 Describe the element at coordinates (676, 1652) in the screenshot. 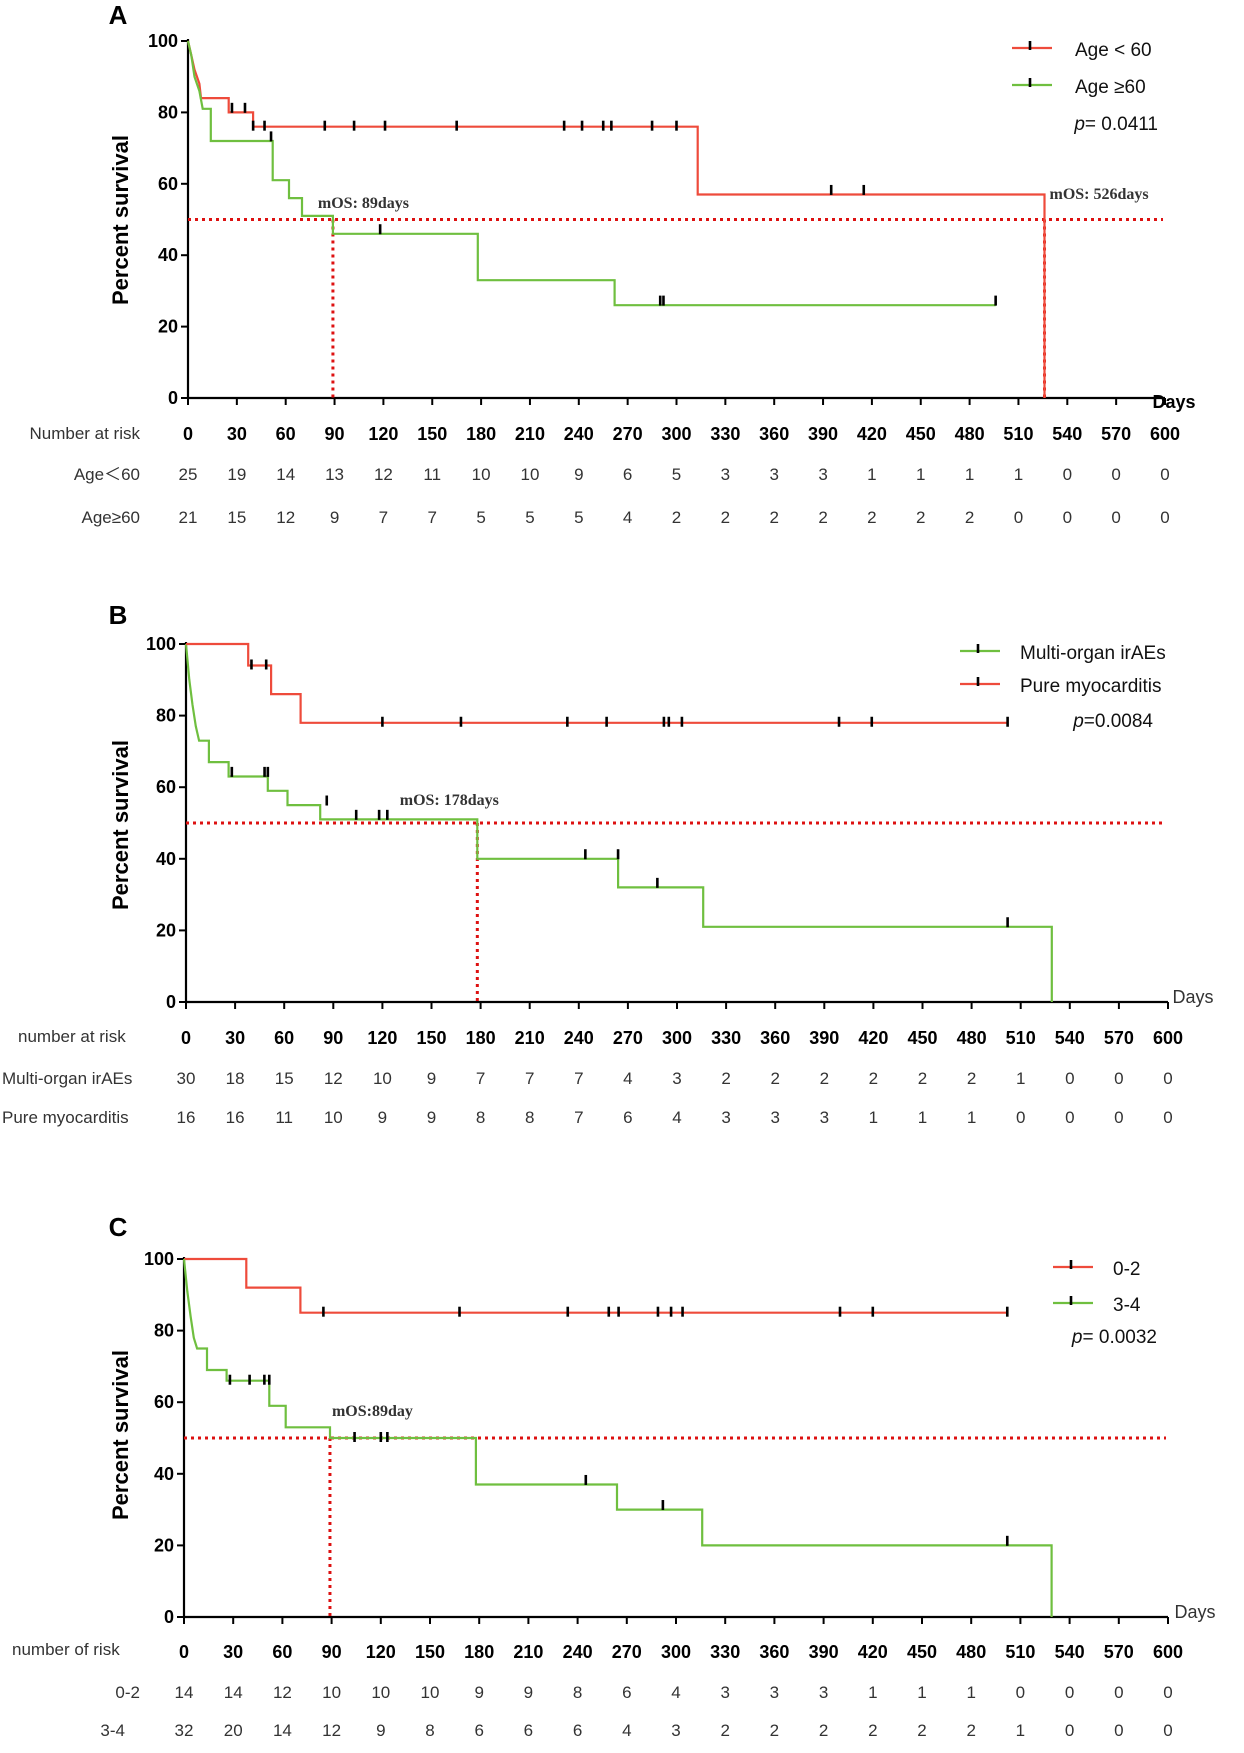

I see `x-tick-label: 300` at that location.